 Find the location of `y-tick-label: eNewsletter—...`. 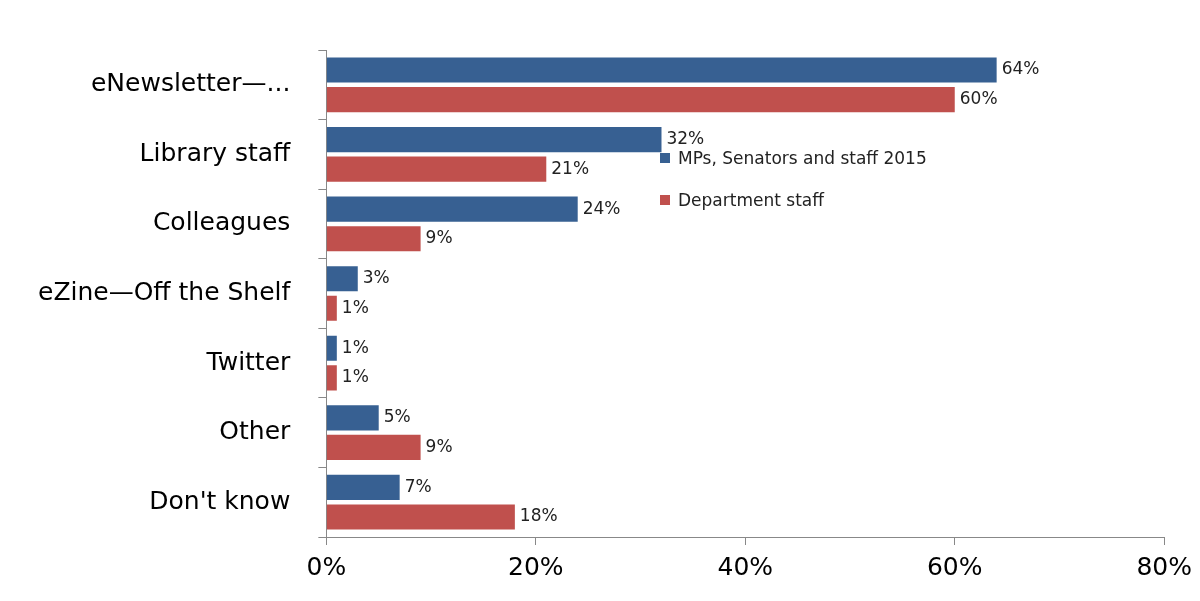

y-tick-label: eNewsletter—... is located at coordinates (190, 83).